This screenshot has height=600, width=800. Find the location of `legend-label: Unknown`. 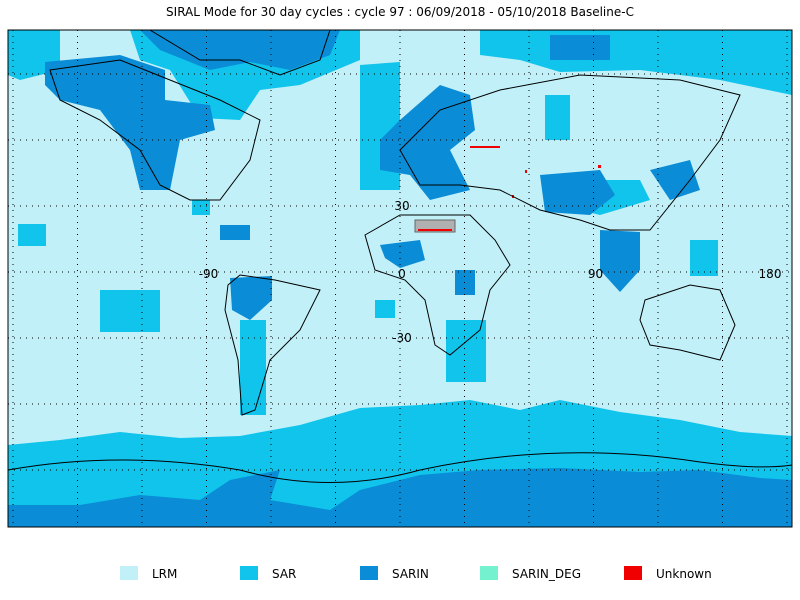

legend-label: Unknown is located at coordinates (684, 574).